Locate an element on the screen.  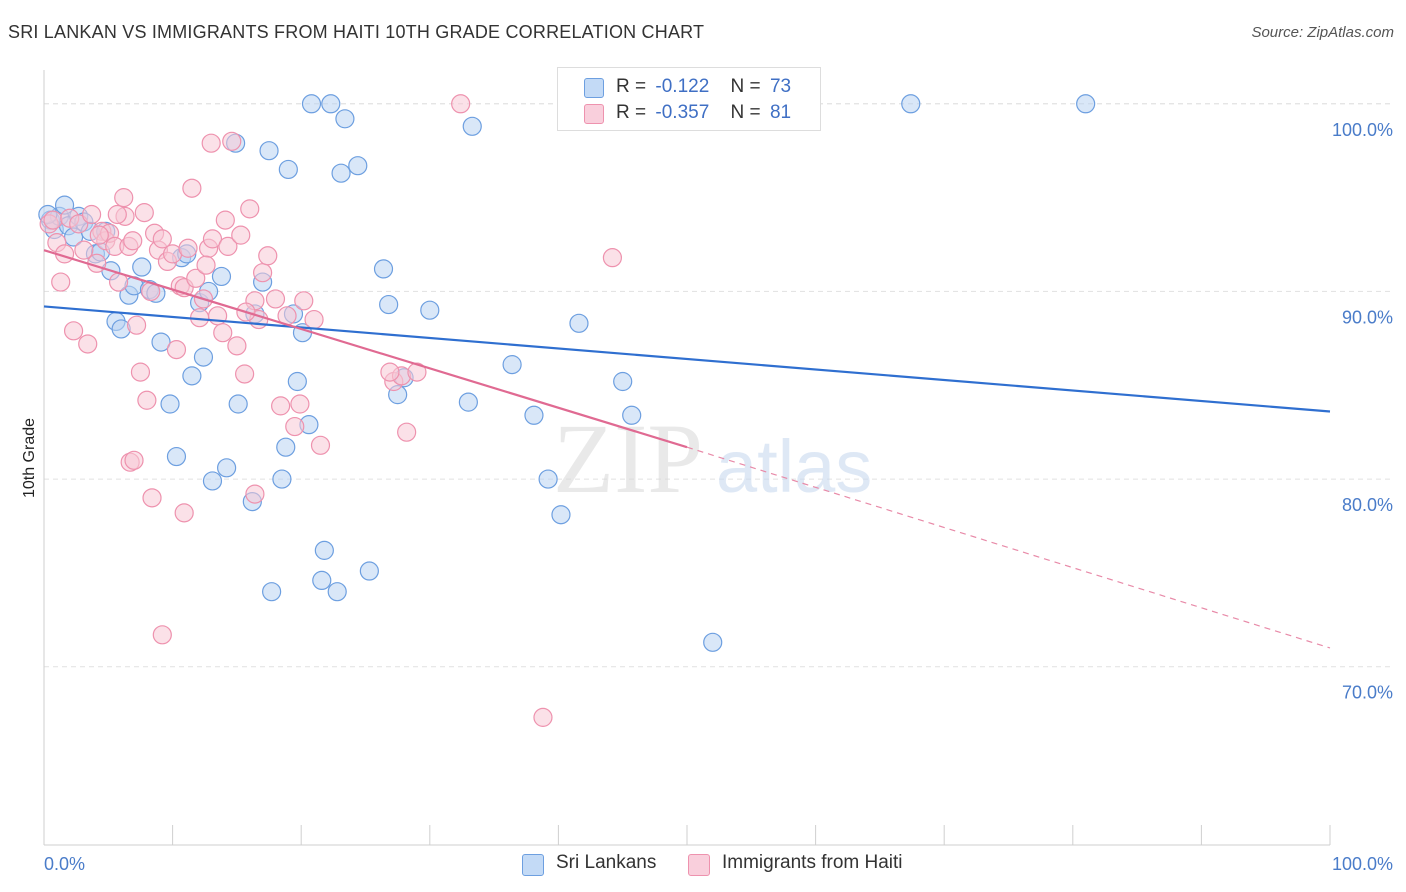
trend-line-sri-lankans is located at coordinates (687, 359).